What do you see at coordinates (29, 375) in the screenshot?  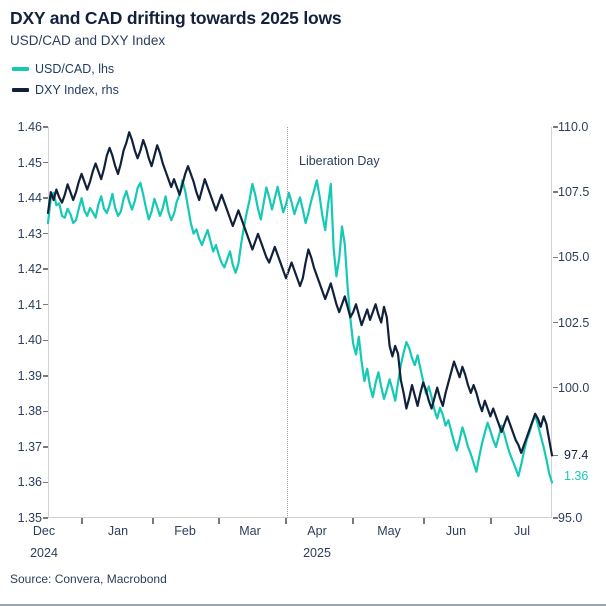 I see `y-axis-left-label: 1.39` at bounding box center [29, 375].